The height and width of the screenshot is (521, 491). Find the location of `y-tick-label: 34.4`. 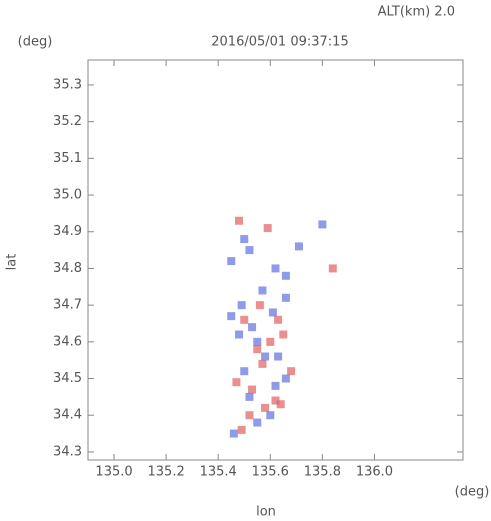

y-tick-label: 34.4 is located at coordinates (67, 415).